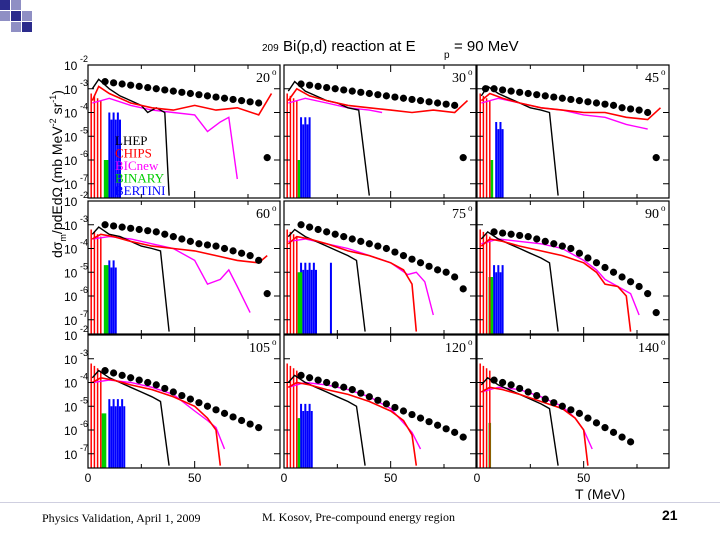 The width and height of the screenshot is (720, 540). What do you see at coordinates (652, 214) in the screenshot?
I see `panel-angle-label: 90` at bounding box center [652, 214].